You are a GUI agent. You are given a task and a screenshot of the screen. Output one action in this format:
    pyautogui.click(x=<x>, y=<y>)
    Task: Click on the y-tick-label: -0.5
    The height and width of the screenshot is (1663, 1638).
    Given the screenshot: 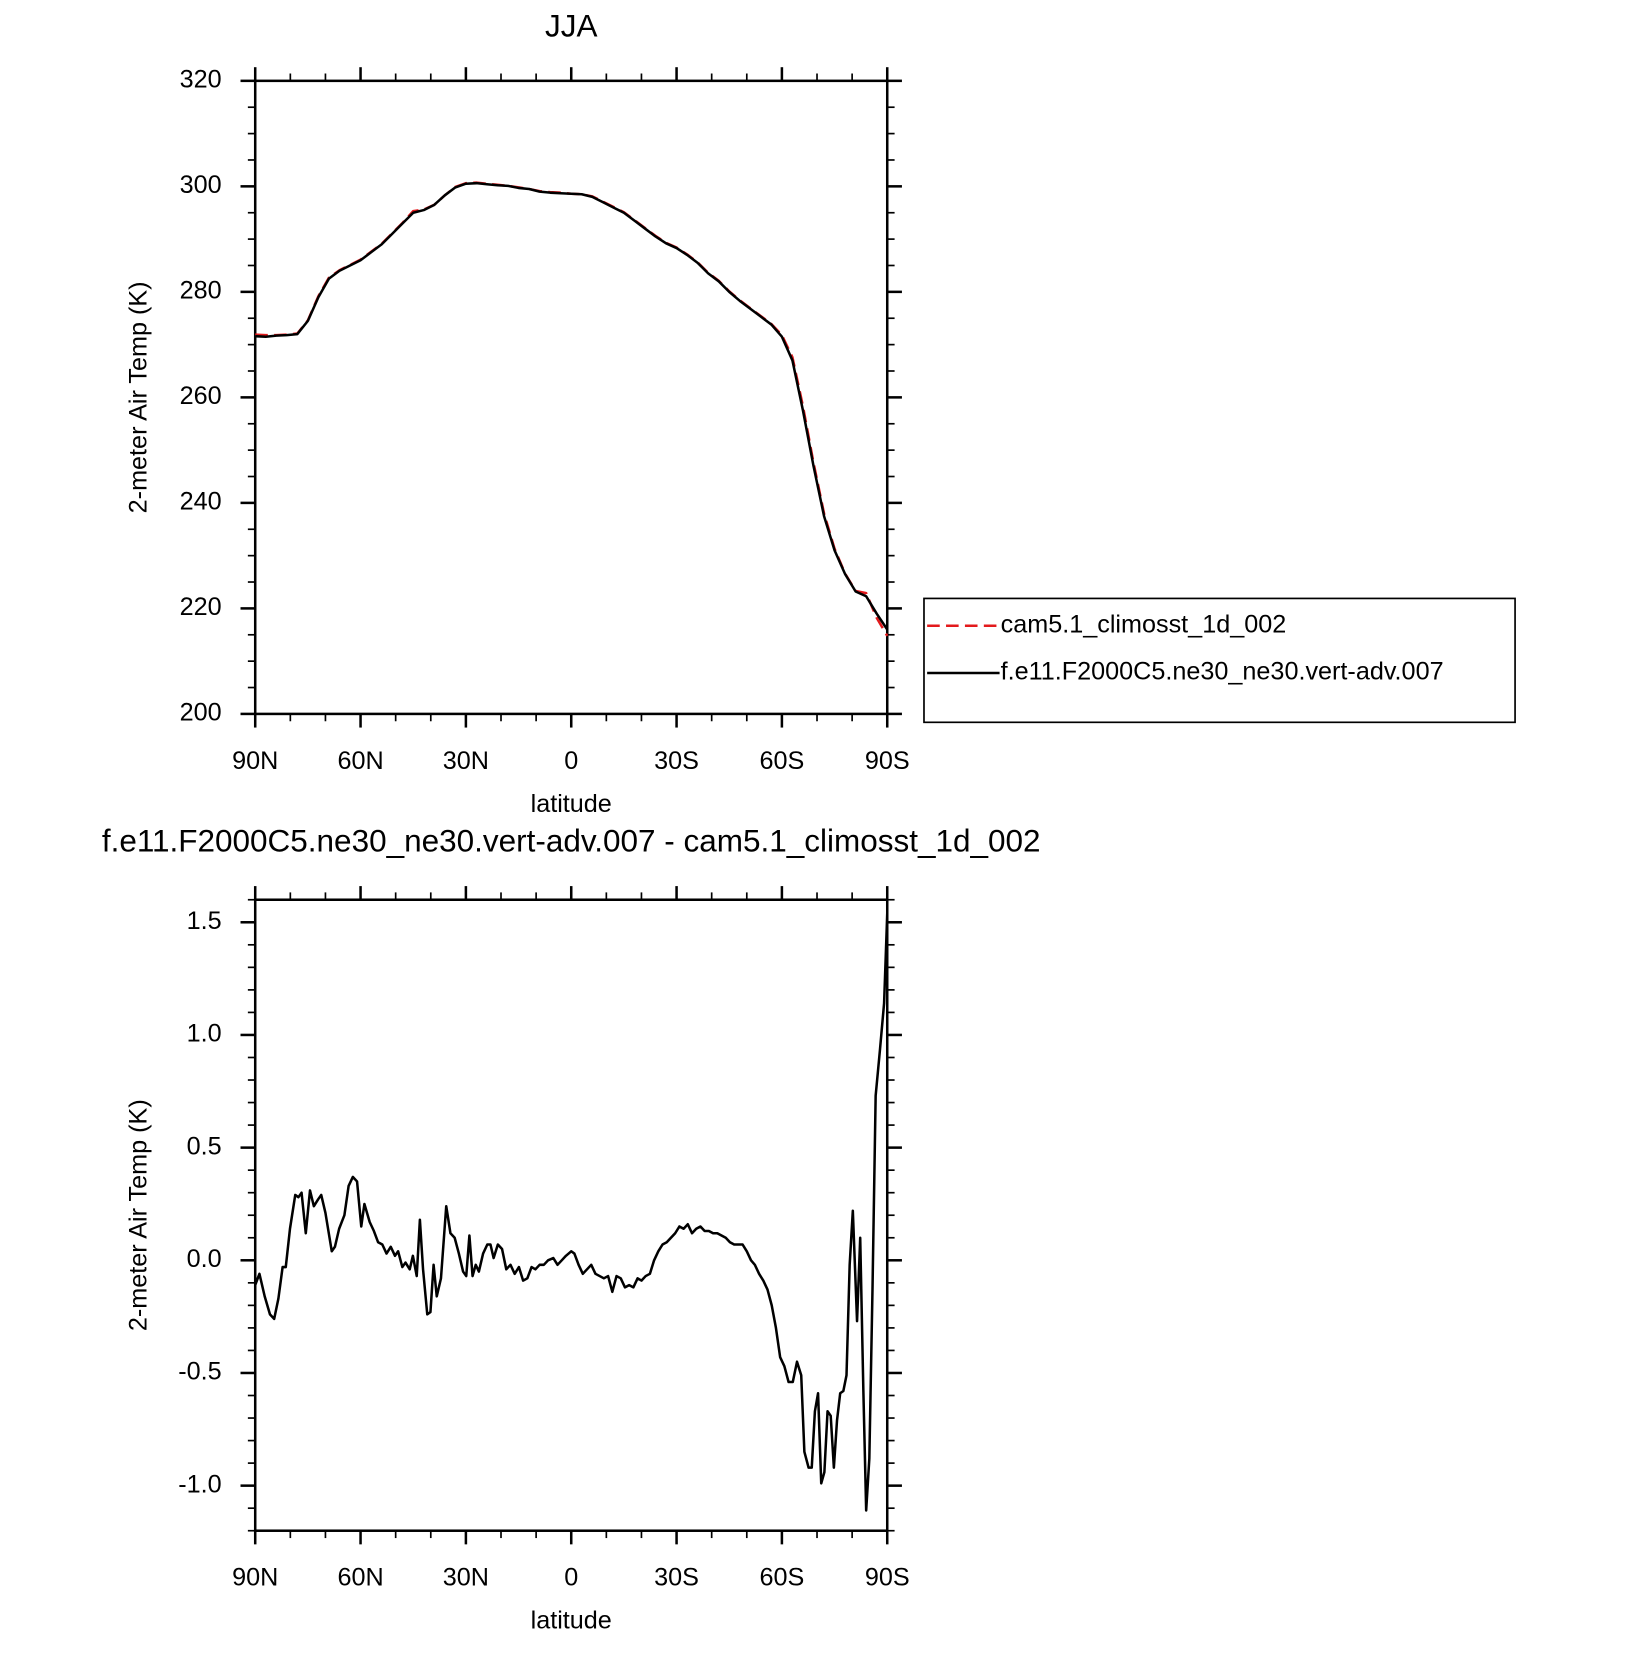 What is the action you would take?
    pyautogui.click(x=199, y=1372)
    